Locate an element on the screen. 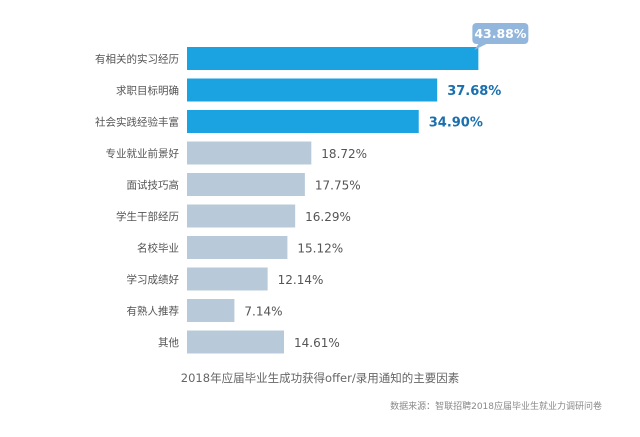  value-callout-badge is located at coordinates (500, 33).